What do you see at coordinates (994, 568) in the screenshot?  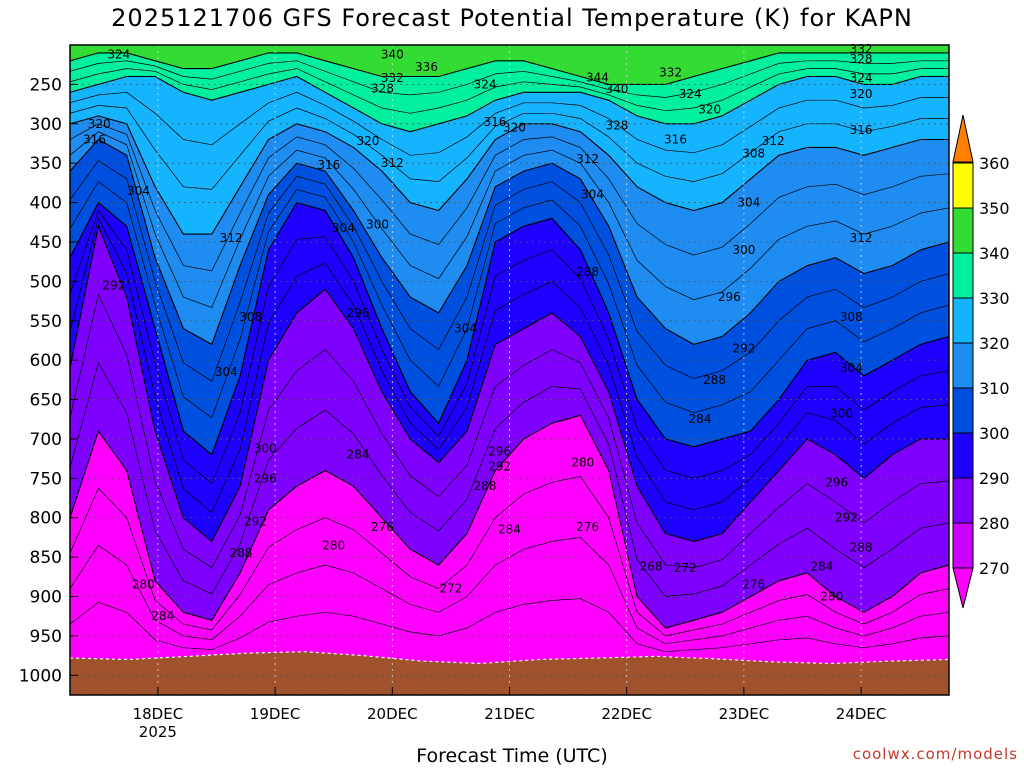 I see `colorbar-label: 270` at bounding box center [994, 568].